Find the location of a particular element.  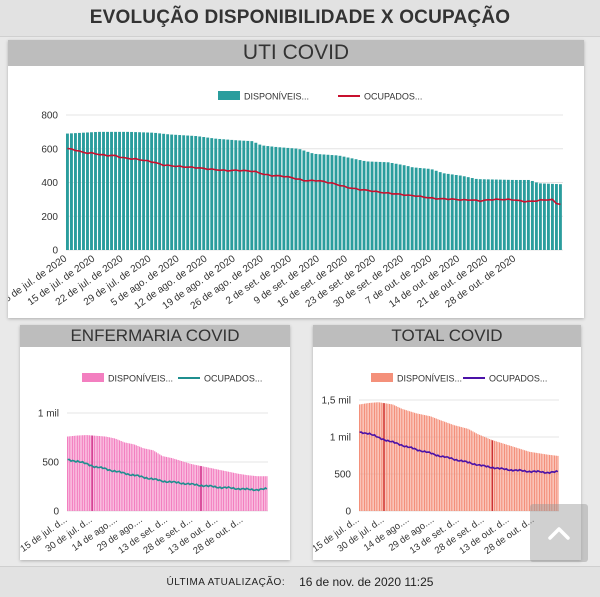

scroll-to-top-button is located at coordinates (559, 533).